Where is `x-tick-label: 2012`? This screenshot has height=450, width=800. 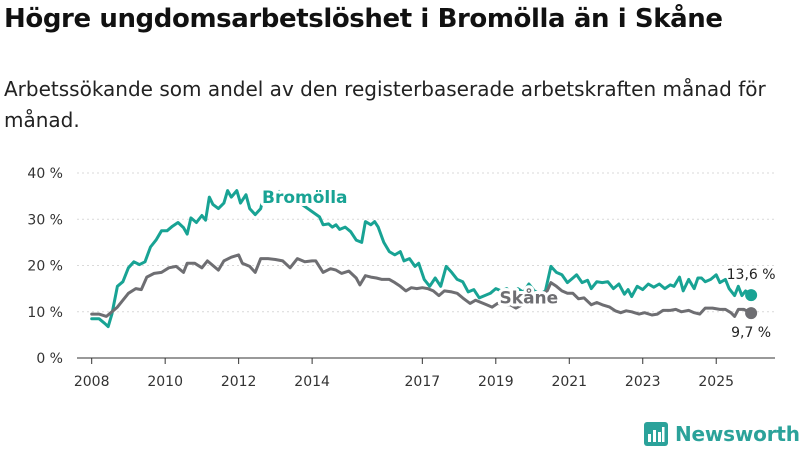
x-tick-label: 2012 is located at coordinates (239, 382).